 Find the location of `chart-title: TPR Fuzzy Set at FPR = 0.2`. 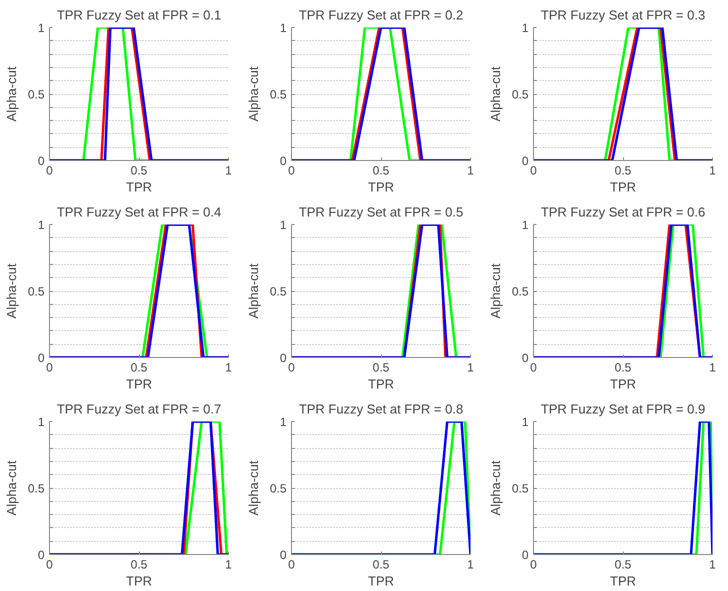

chart-title: TPR Fuzzy Set at FPR = 0.2 is located at coordinates (381, 15).